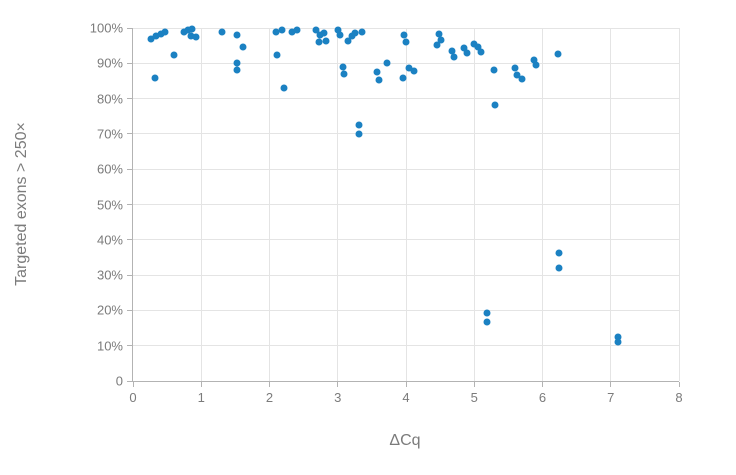 This screenshot has height=475, width=736. Describe the element at coordinates (611, 397) in the screenshot. I see `x-tick-label: 7` at that location.